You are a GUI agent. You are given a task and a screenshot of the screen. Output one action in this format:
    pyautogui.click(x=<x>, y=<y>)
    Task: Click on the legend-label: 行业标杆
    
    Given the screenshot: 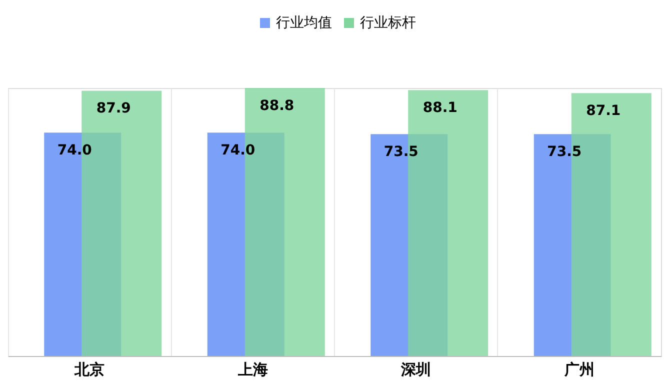 What is the action you would take?
    pyautogui.click(x=388, y=23)
    